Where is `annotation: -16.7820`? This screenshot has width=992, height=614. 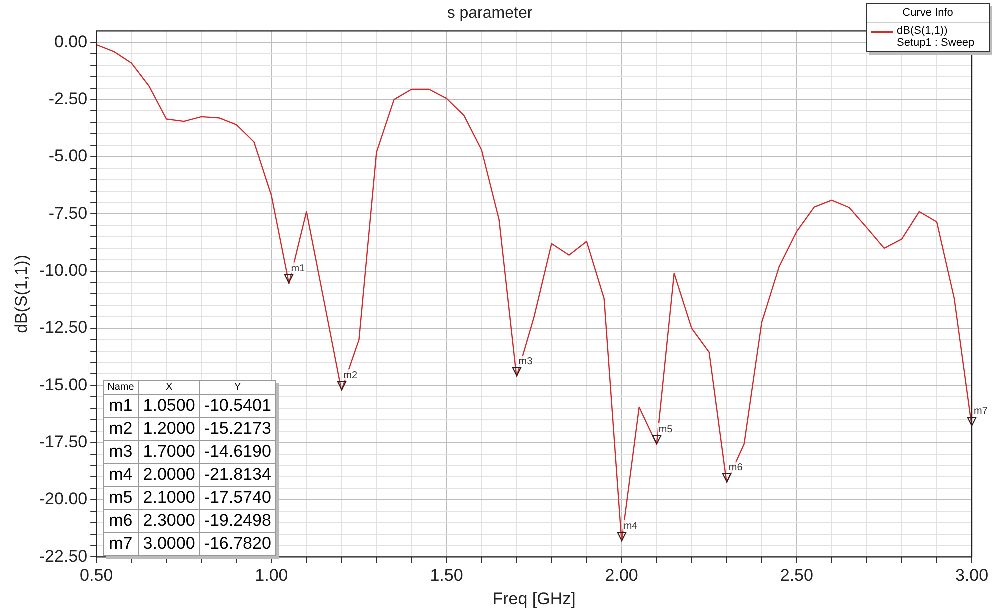 annotation: -16.7820 is located at coordinates (238, 544).